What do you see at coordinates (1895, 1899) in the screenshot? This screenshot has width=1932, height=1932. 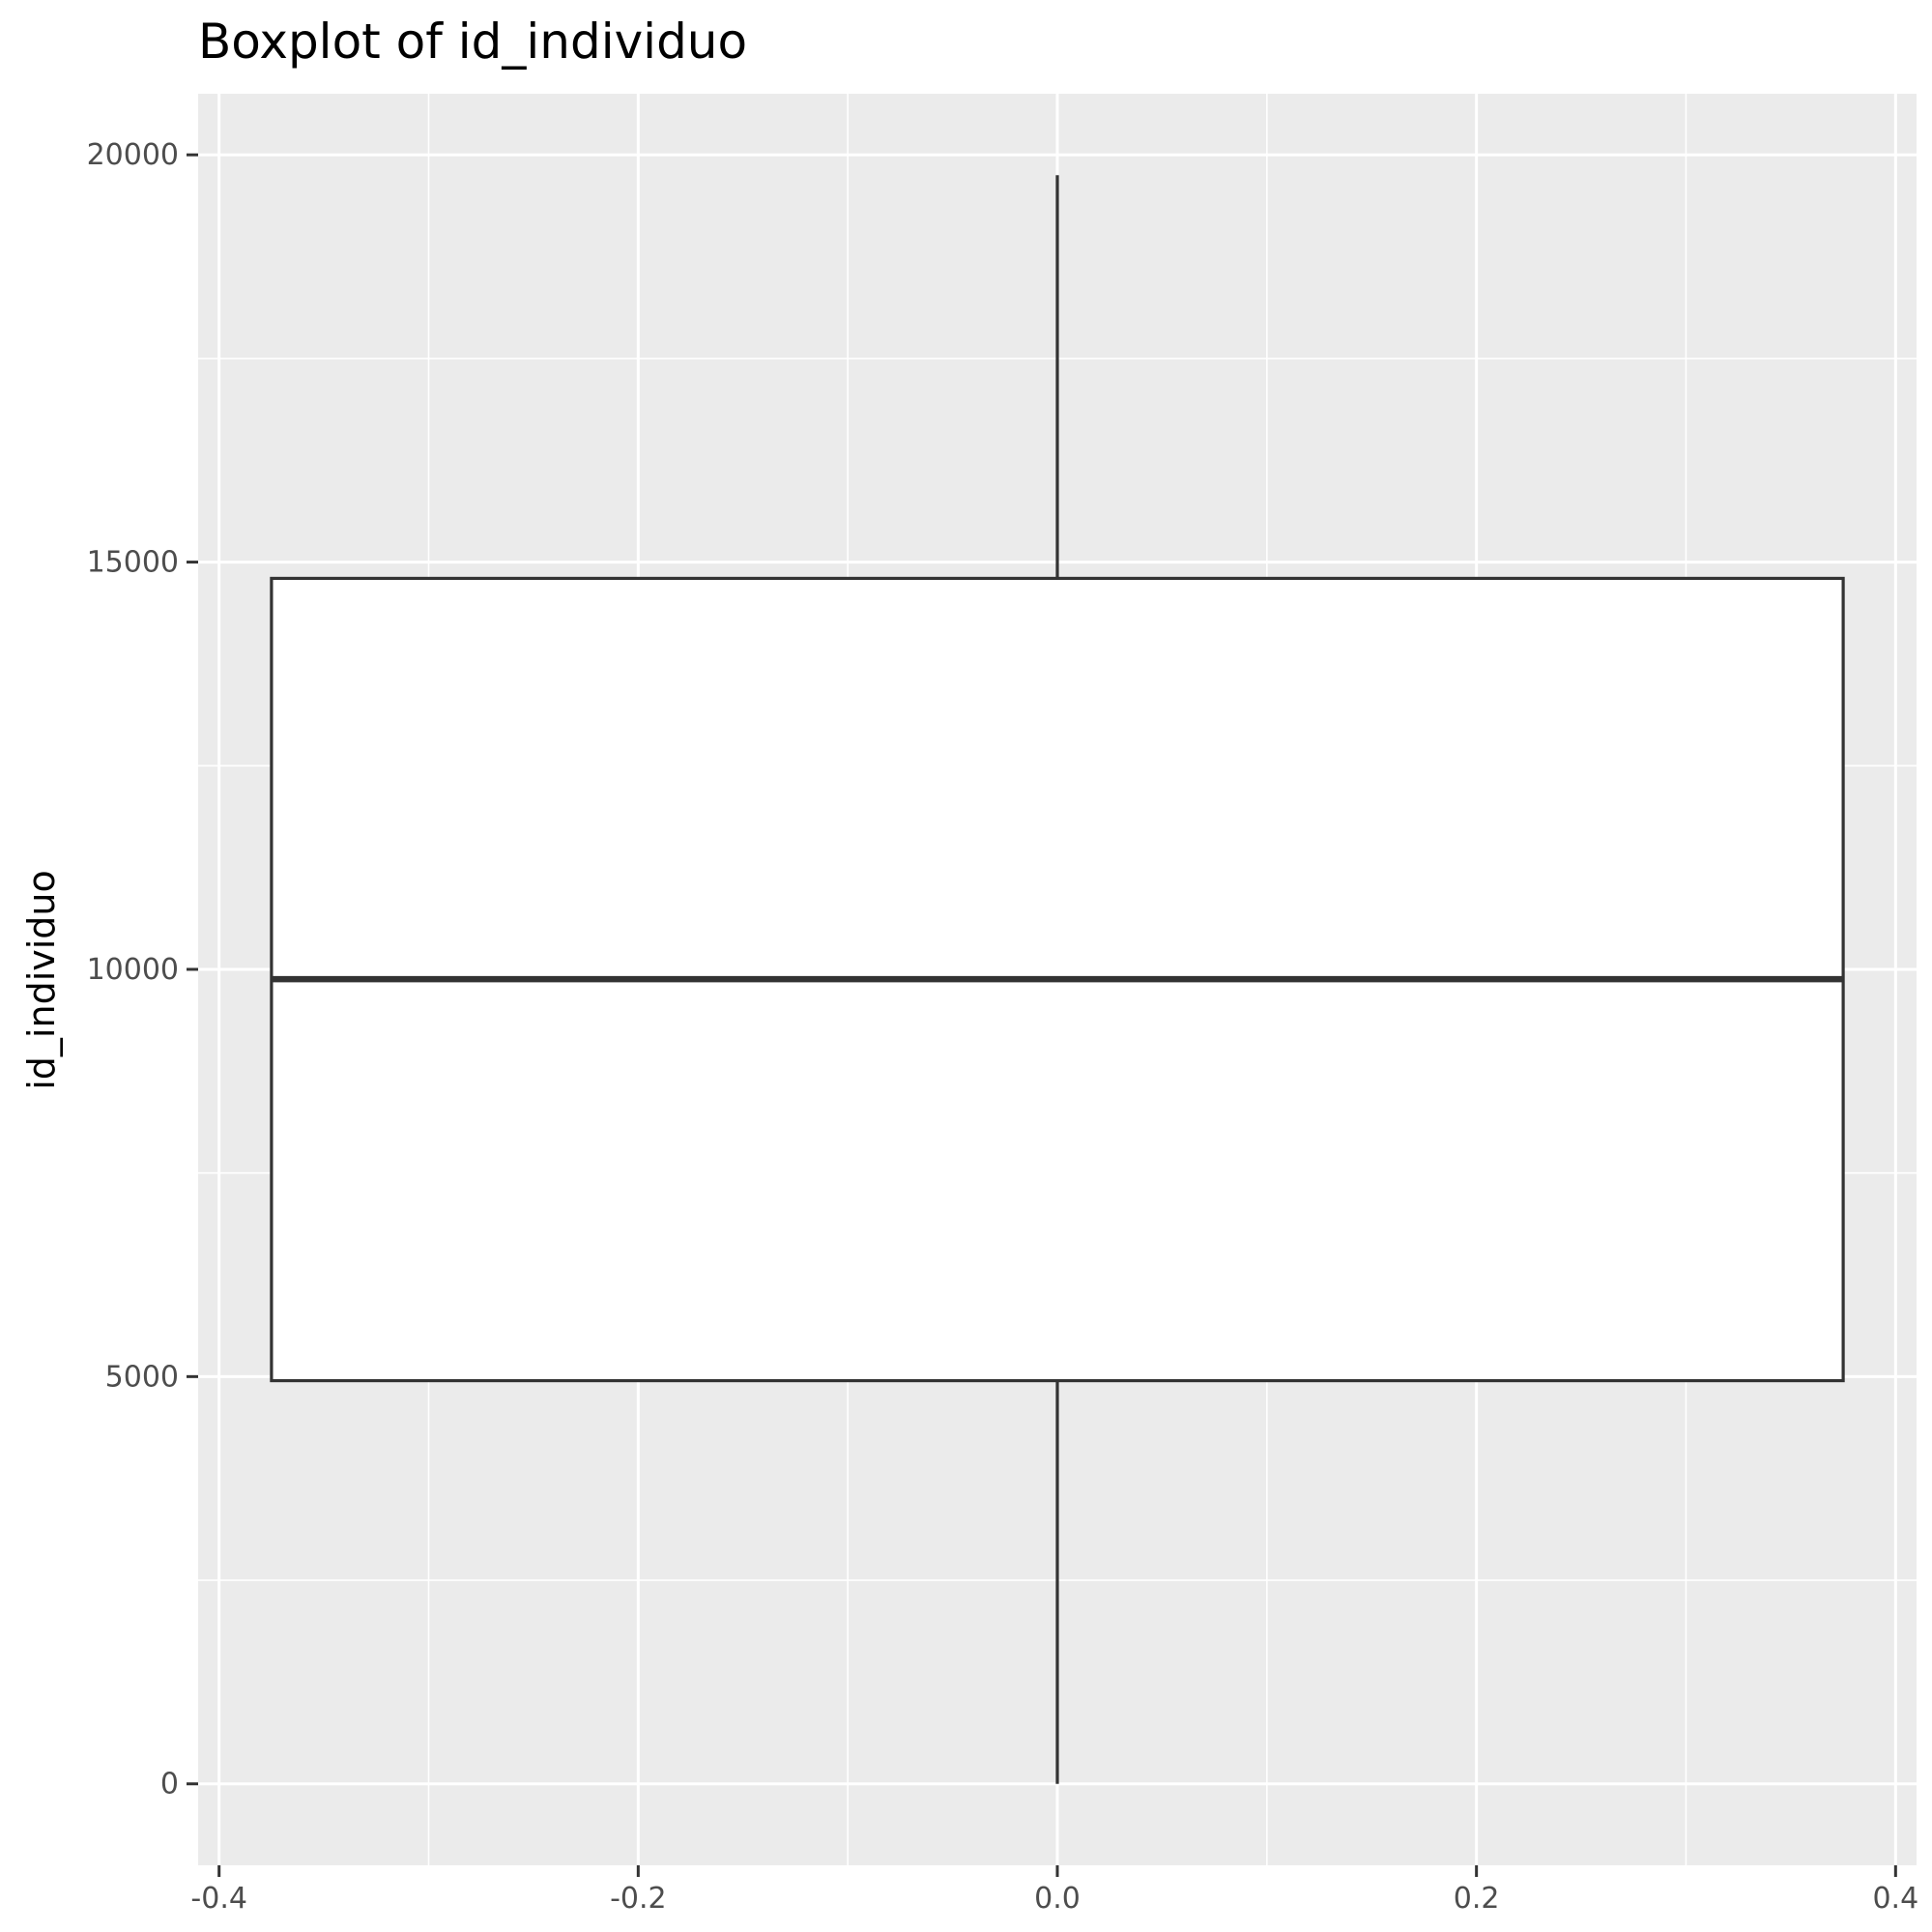 I see `x-tick-label: 0.4` at bounding box center [1895, 1899].